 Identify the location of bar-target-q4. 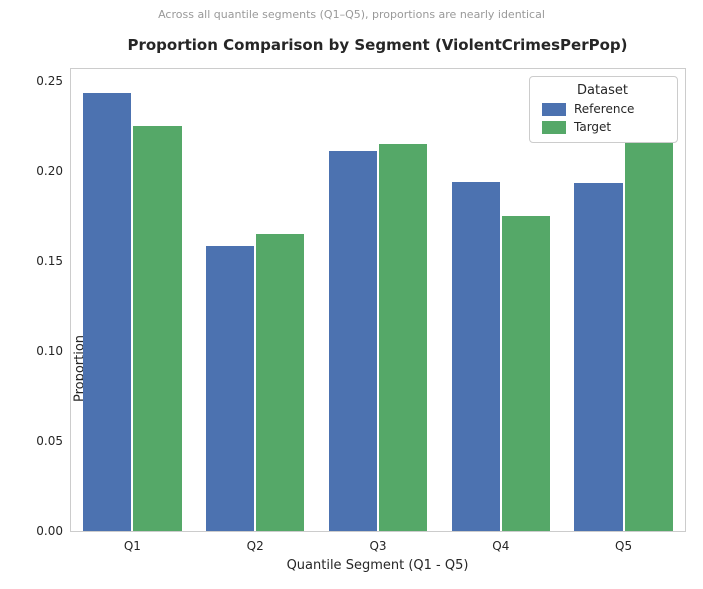
(525, 373).